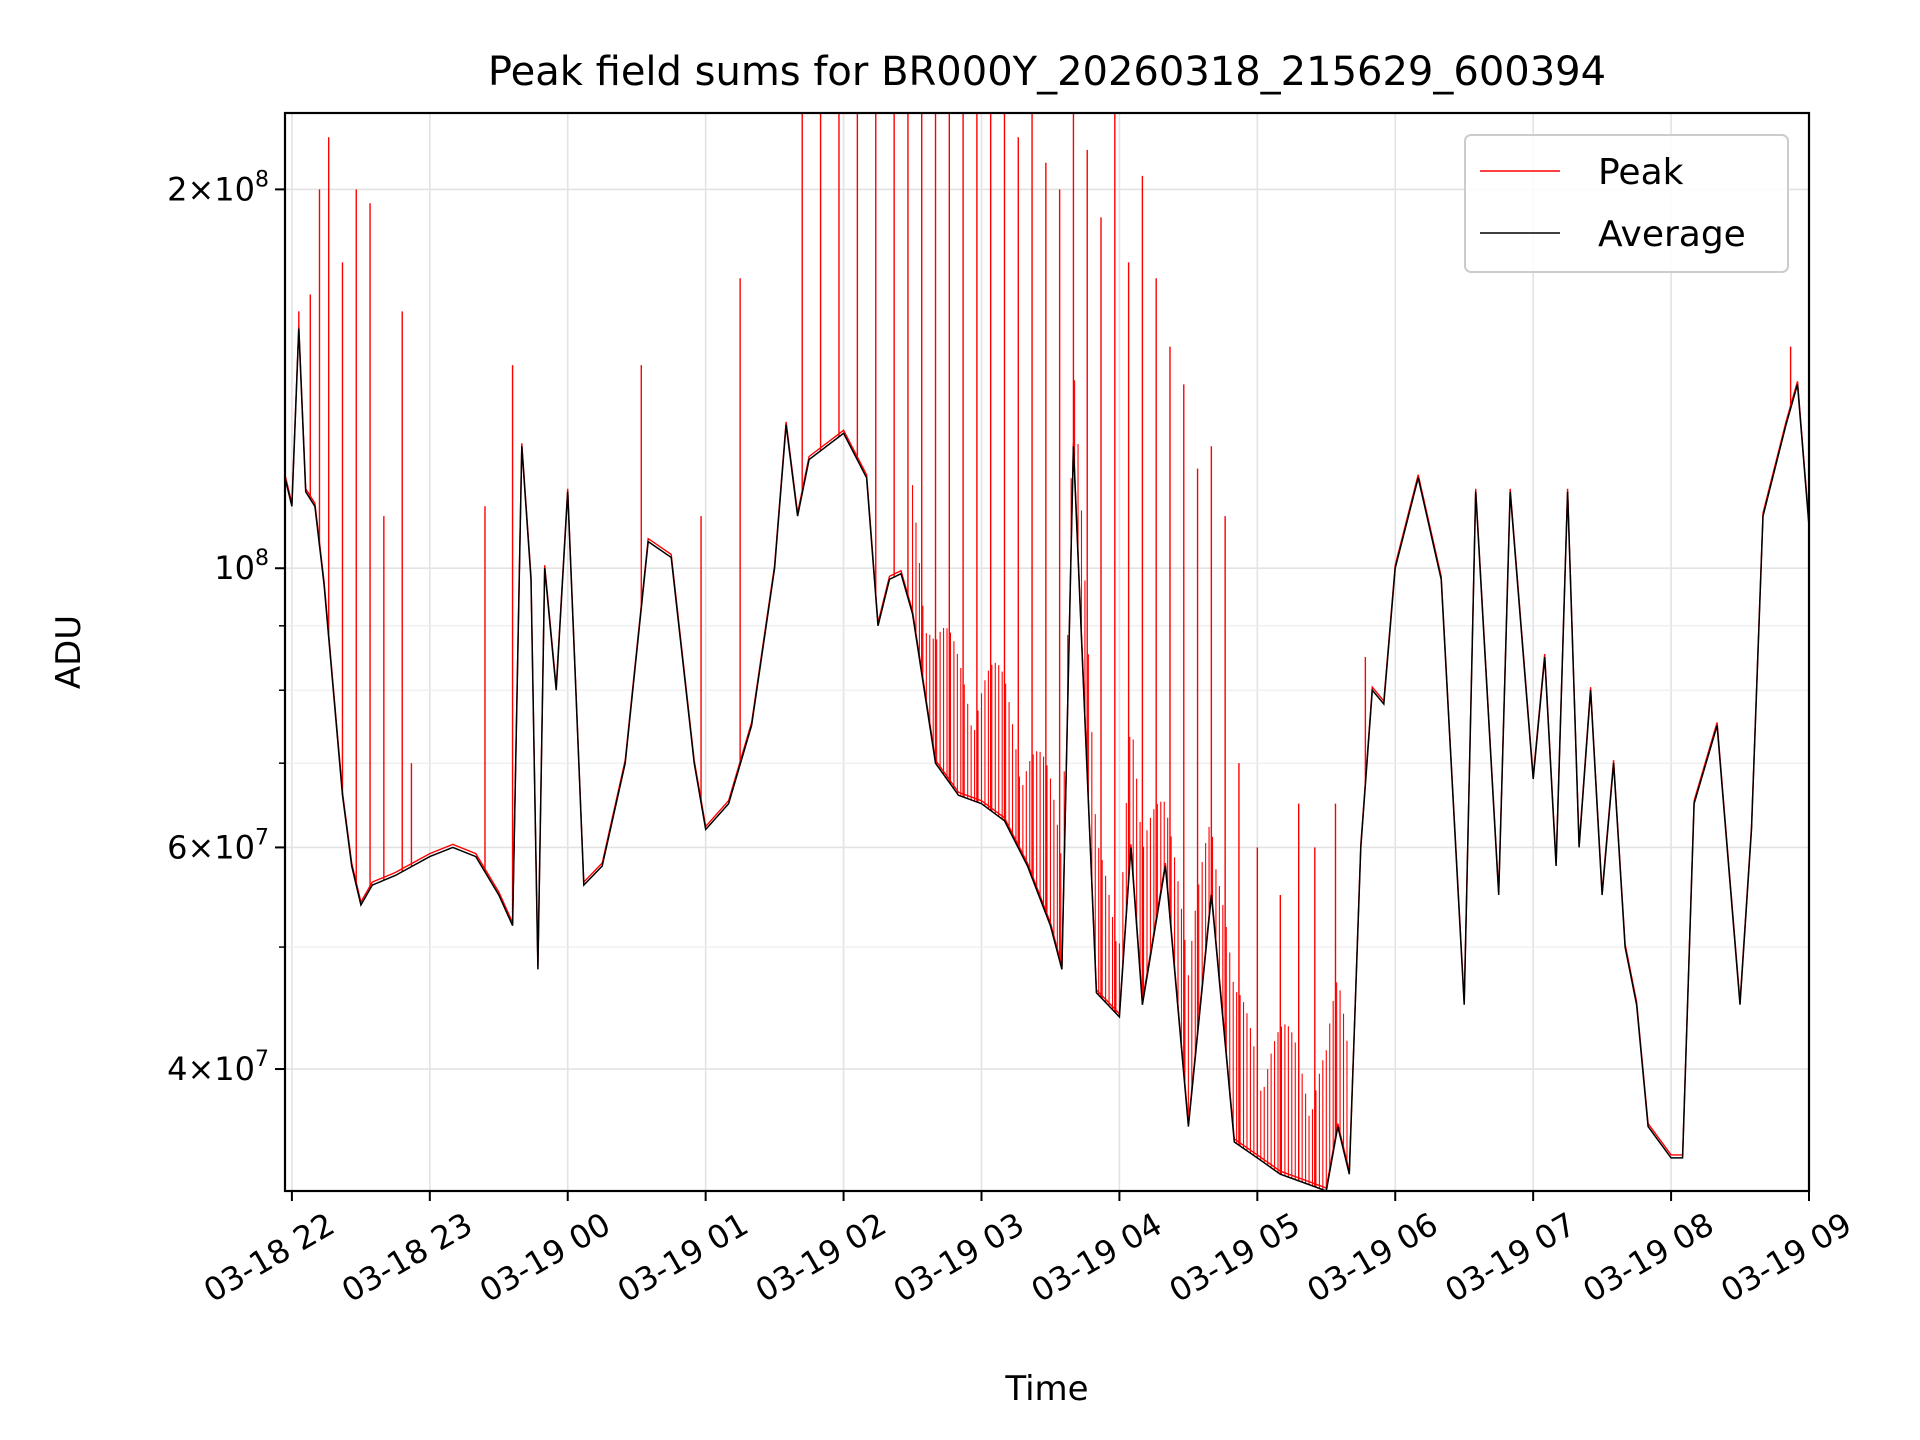  Describe the element at coordinates (218, 1067) in the screenshot. I see `y-tick-label: 4×107` at that location.